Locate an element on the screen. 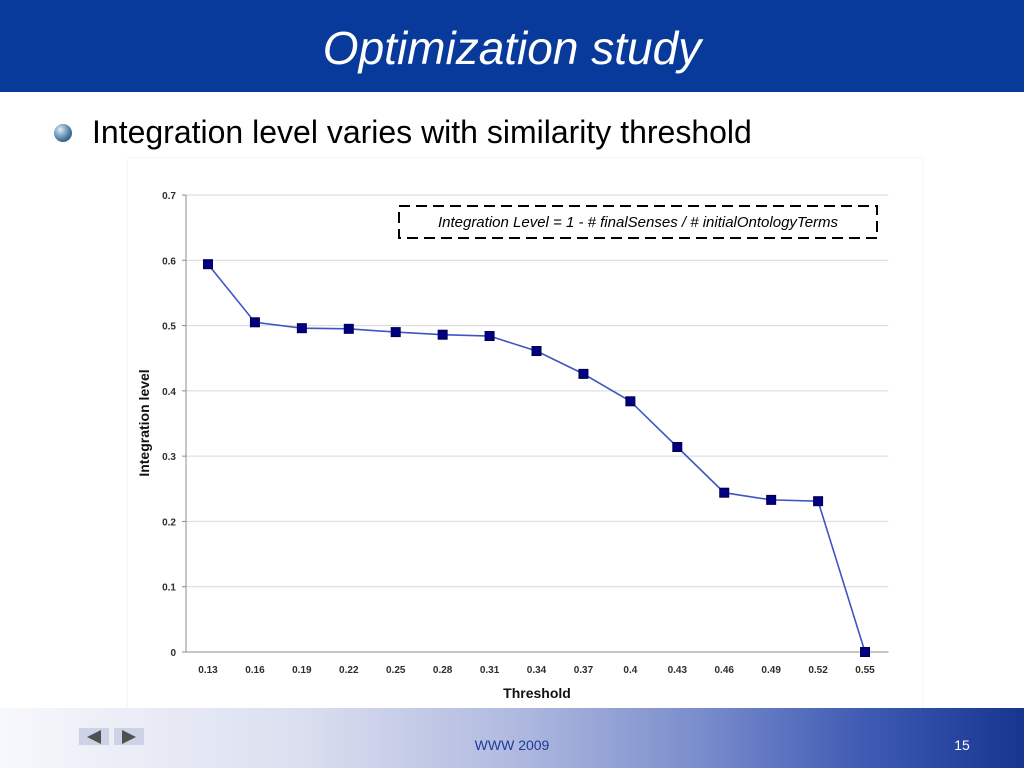 The width and height of the screenshot is (1024, 768). slide-title: Optimization study is located at coordinates (512, 48).